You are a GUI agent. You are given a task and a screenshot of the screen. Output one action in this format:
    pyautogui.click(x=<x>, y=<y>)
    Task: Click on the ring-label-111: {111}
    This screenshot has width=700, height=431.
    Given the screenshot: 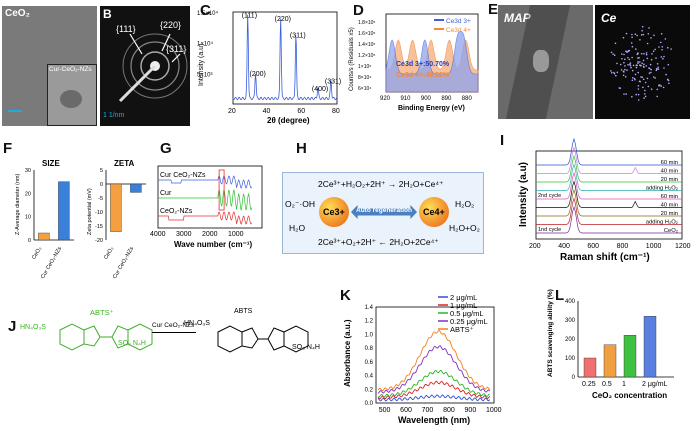 What is the action you would take?
    pyautogui.click(x=126, y=29)
    